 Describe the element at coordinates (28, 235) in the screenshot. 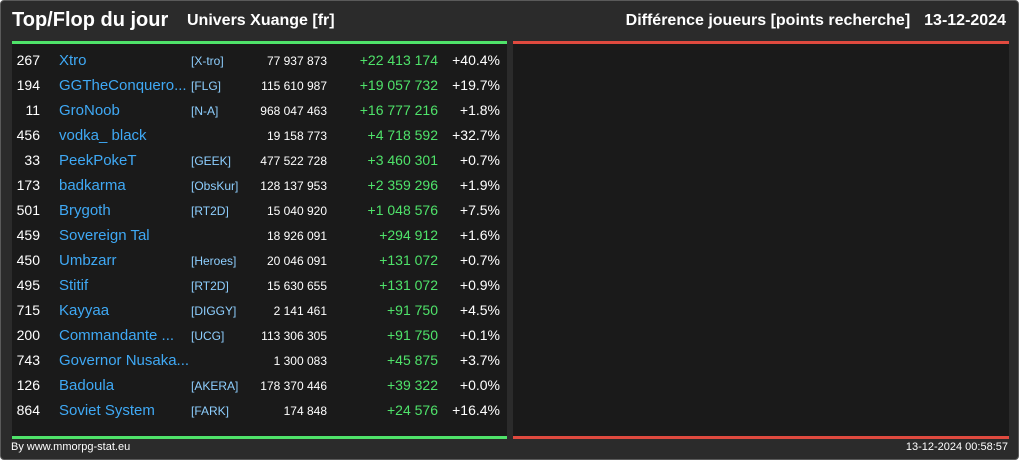

I see `rank-value: 459` at that location.